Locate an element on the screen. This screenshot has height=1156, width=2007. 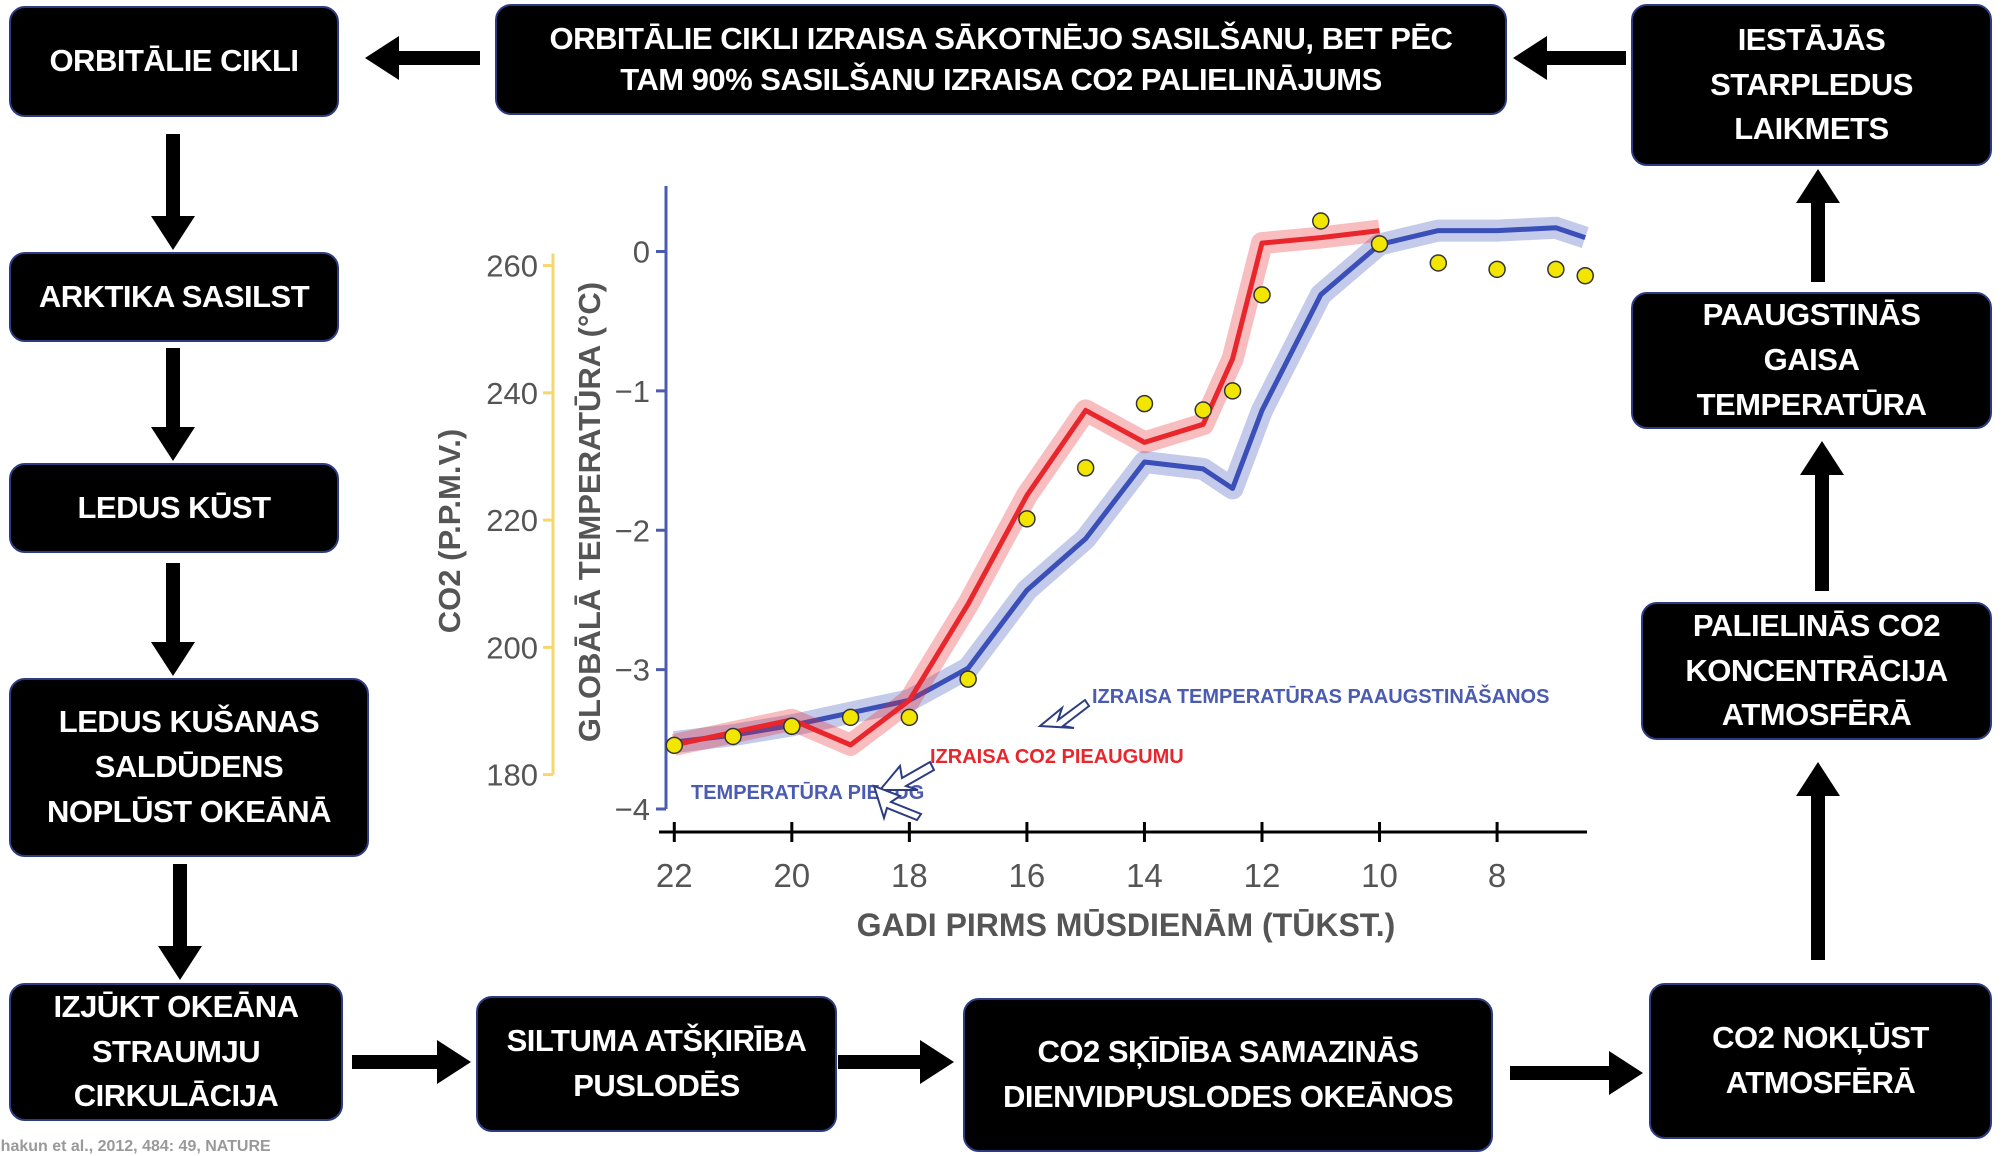
y2-tick-label: 240 is located at coordinates (512, 393).